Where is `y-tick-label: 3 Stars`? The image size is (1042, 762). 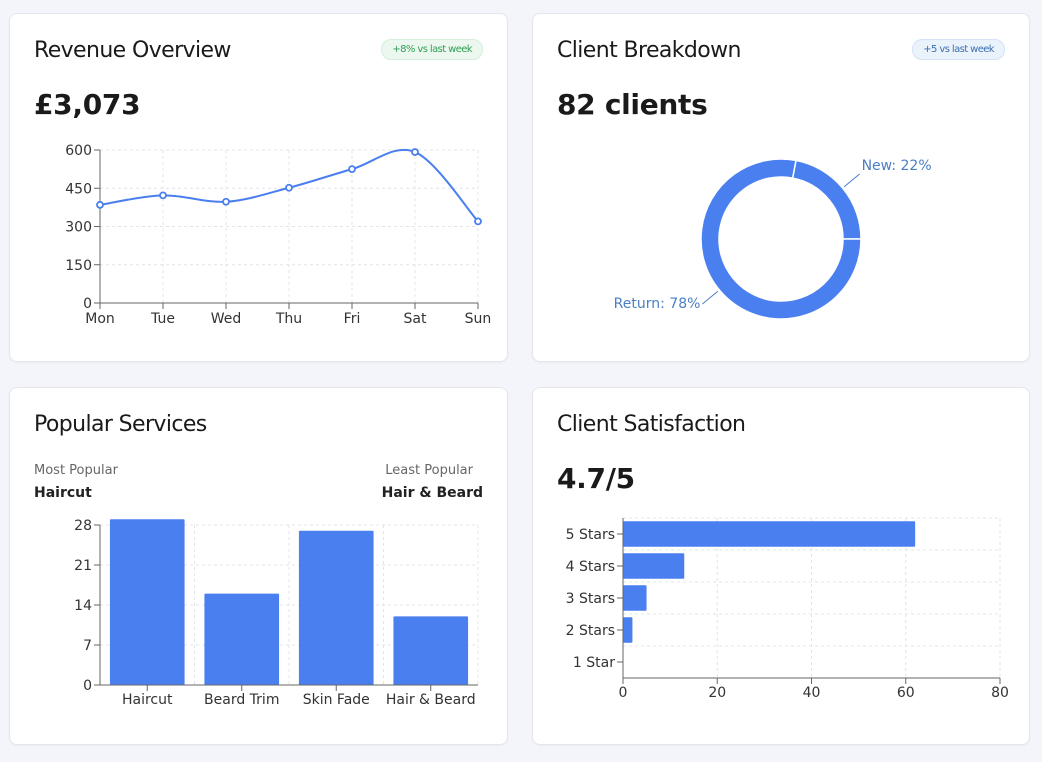
y-tick-label: 3 Stars is located at coordinates (590, 599).